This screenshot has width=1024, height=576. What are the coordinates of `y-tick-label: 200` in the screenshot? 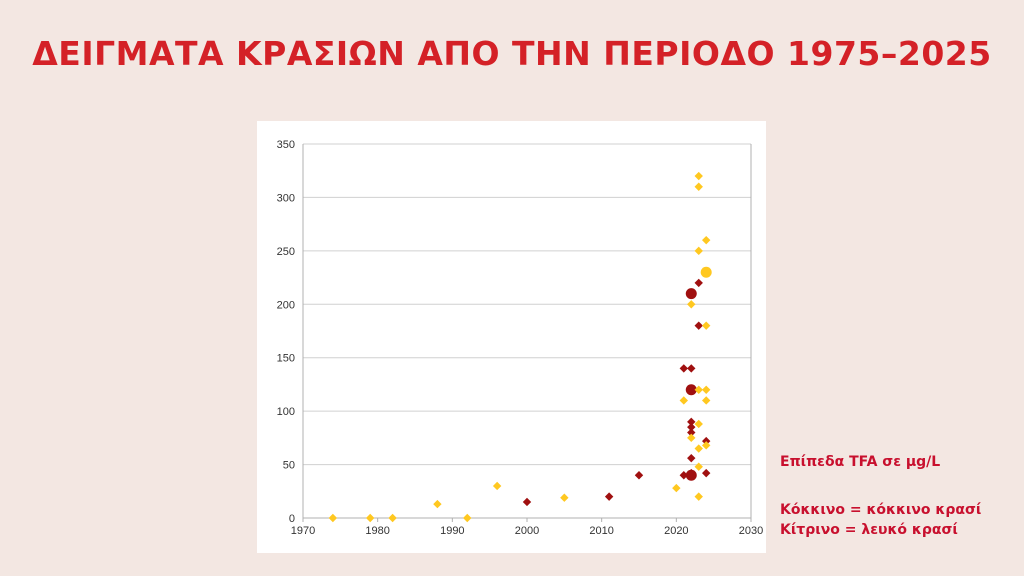 It's located at (286, 305).